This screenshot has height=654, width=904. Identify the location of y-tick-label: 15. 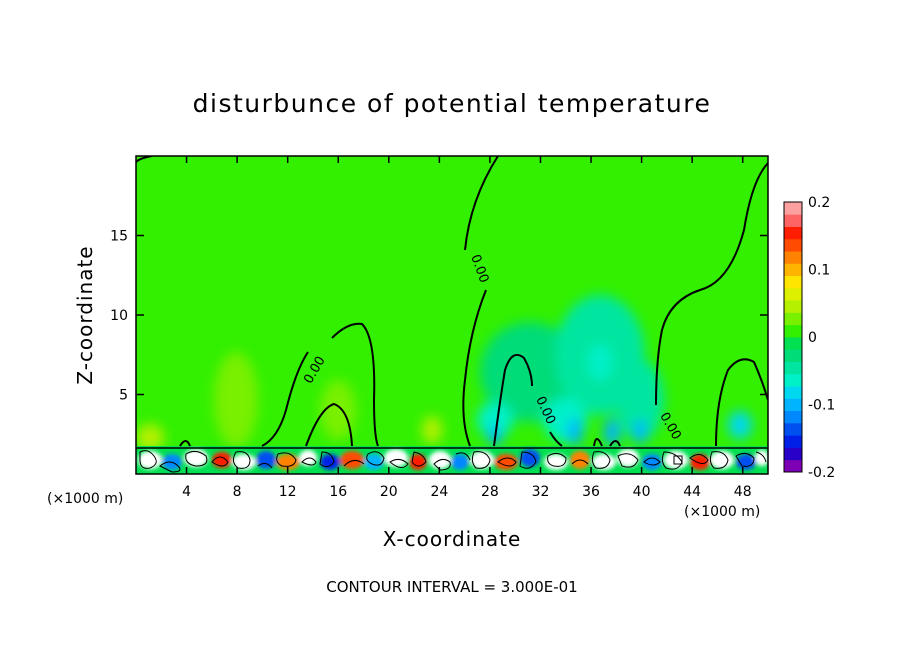
(119, 237).